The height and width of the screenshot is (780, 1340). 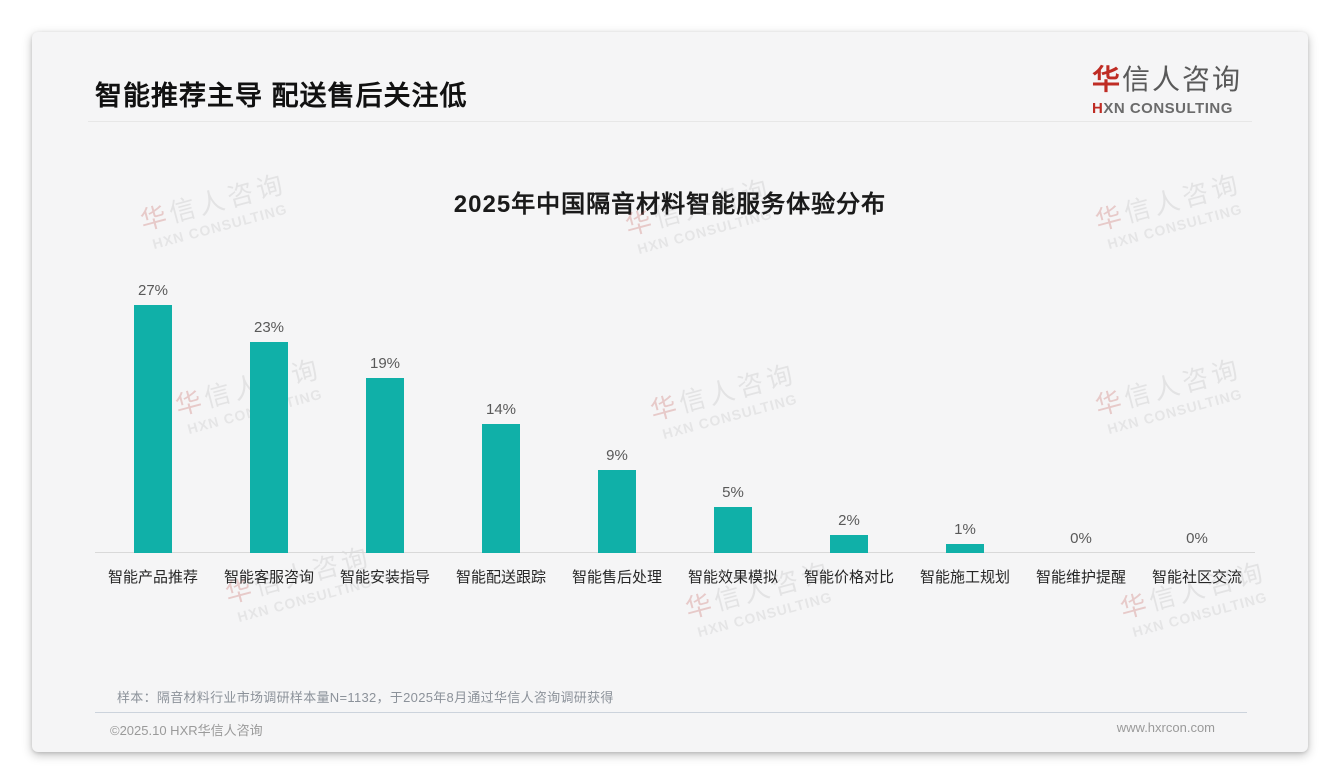 I want to click on logo-english-name: HXN CONSULTING, so click(x=1167, y=108).